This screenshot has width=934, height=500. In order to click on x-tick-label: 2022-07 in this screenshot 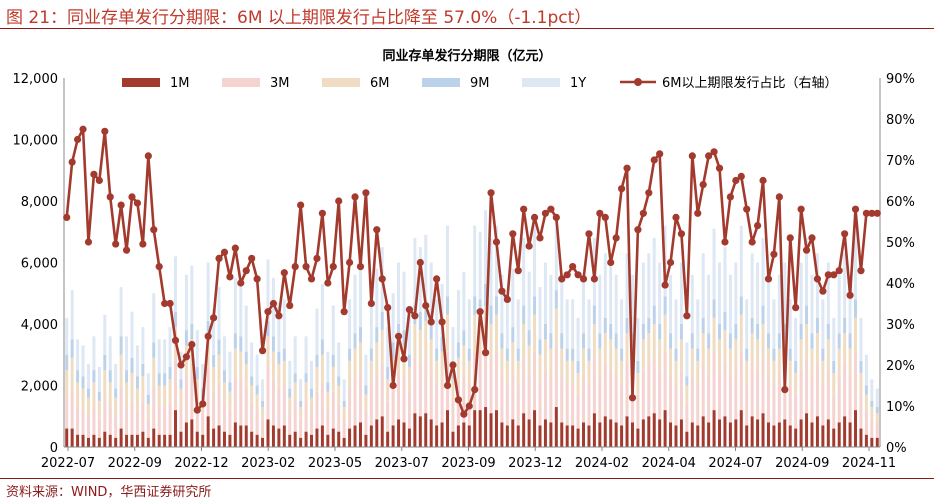, I will do `click(68, 463)`.